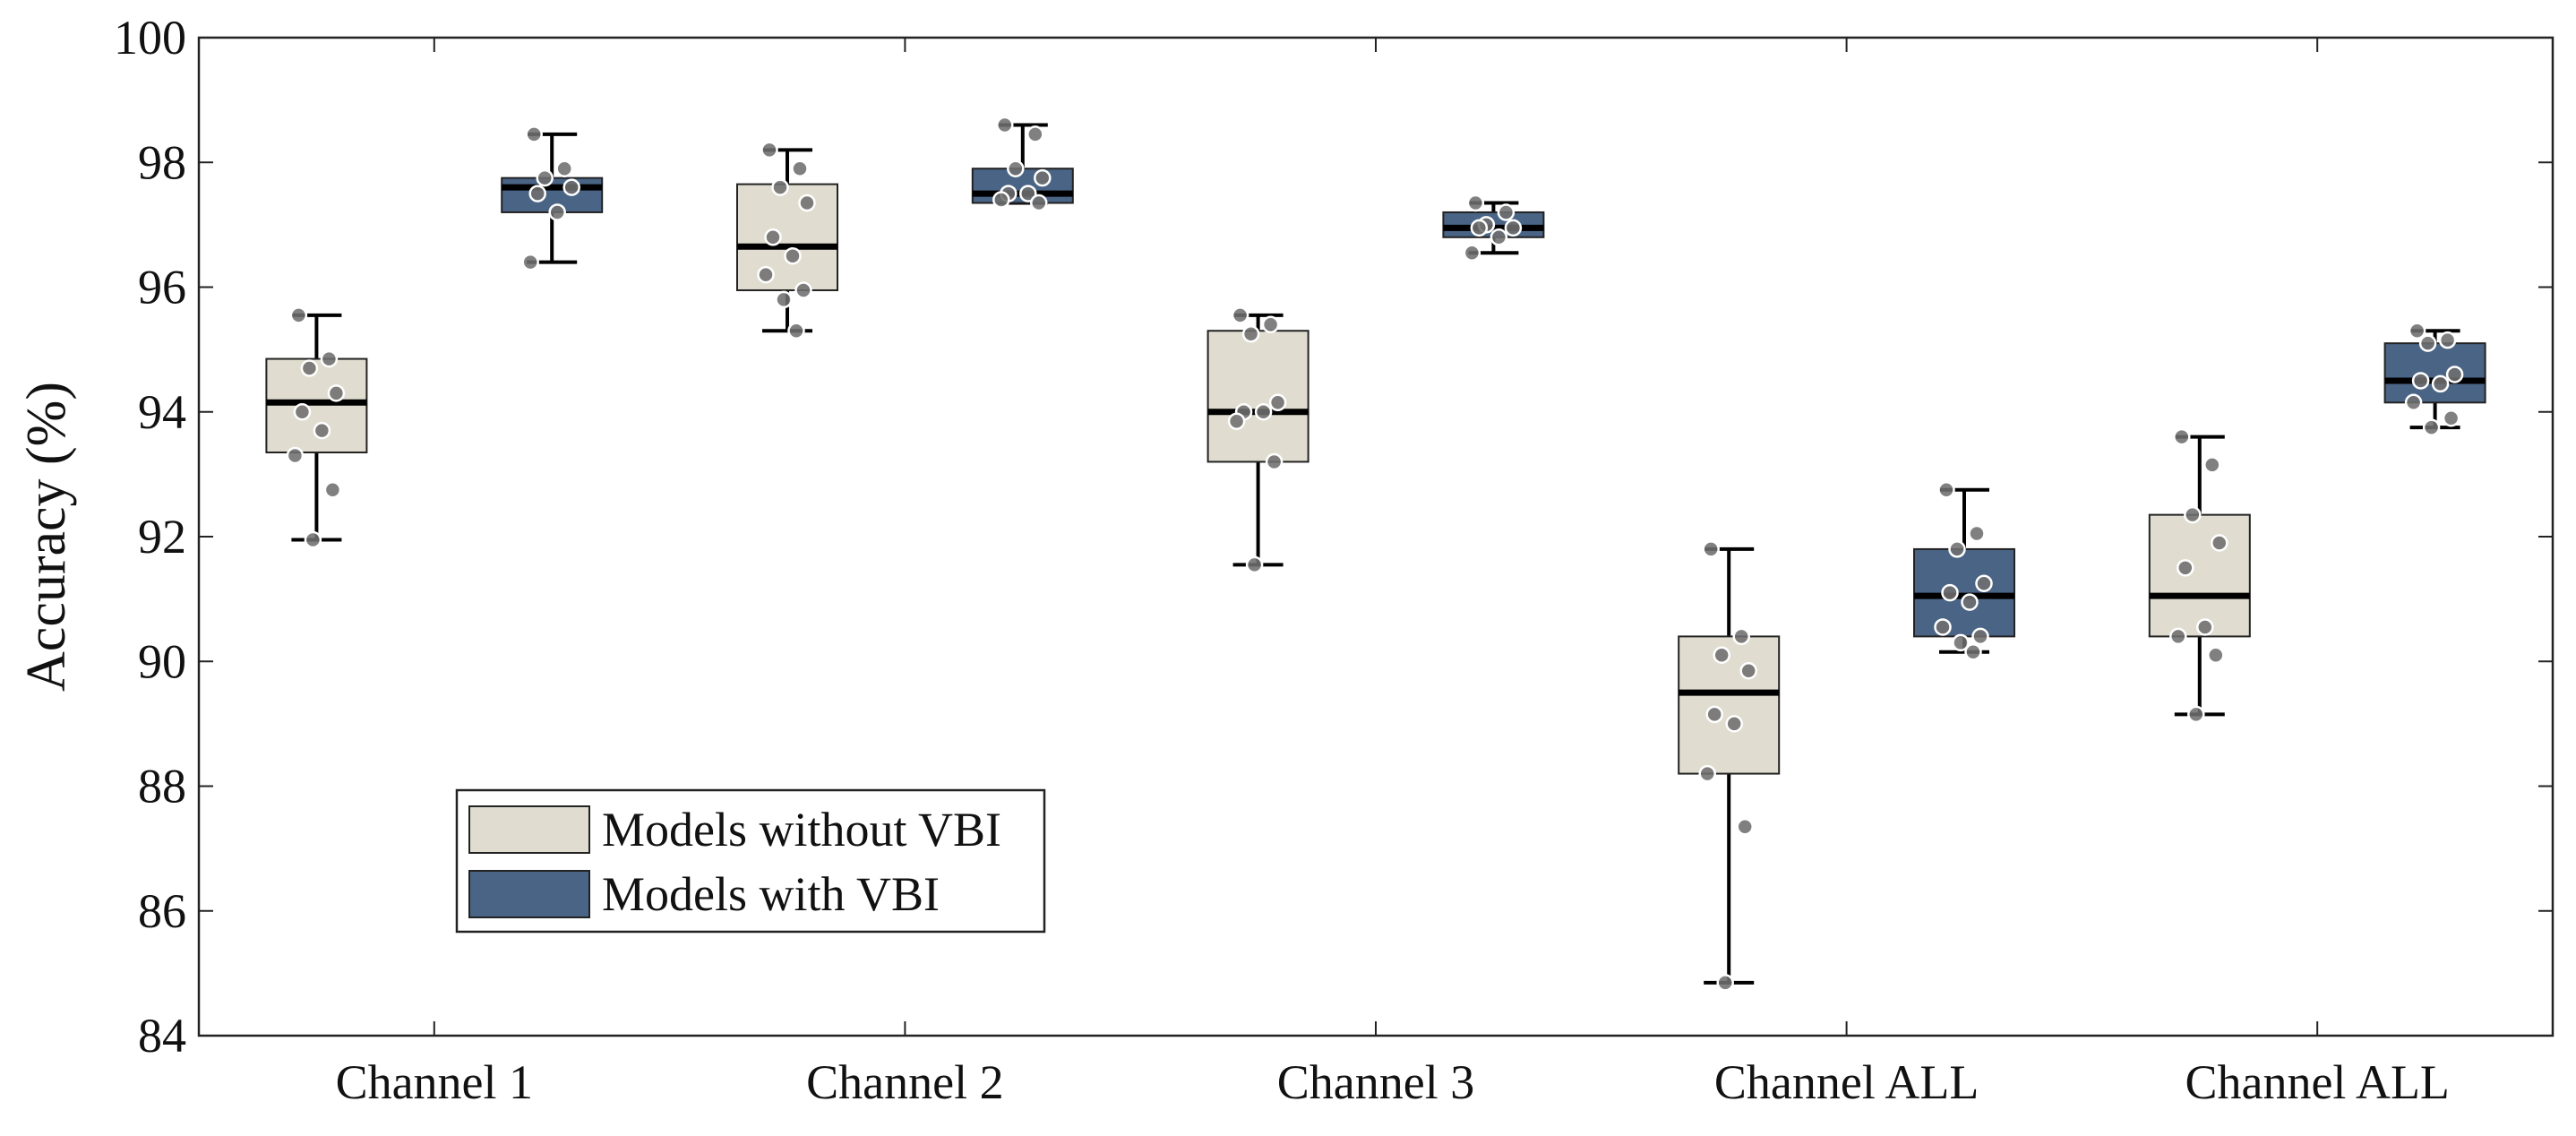 The height and width of the screenshot is (1136, 2576). Describe the element at coordinates (162, 1036) in the screenshot. I see `y-tick-label: 84` at that location.